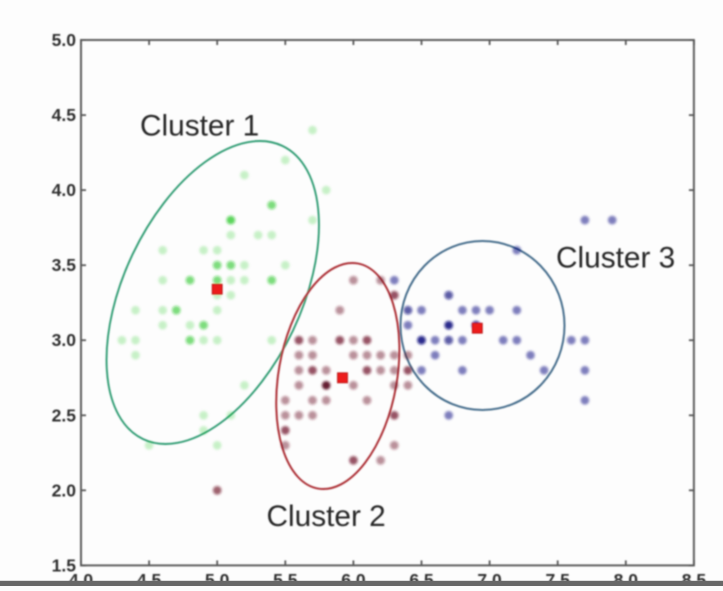 The height and width of the screenshot is (591, 723). What do you see at coordinates (326, 516) in the screenshot?
I see `svg-text: Cluster 2` at bounding box center [326, 516].